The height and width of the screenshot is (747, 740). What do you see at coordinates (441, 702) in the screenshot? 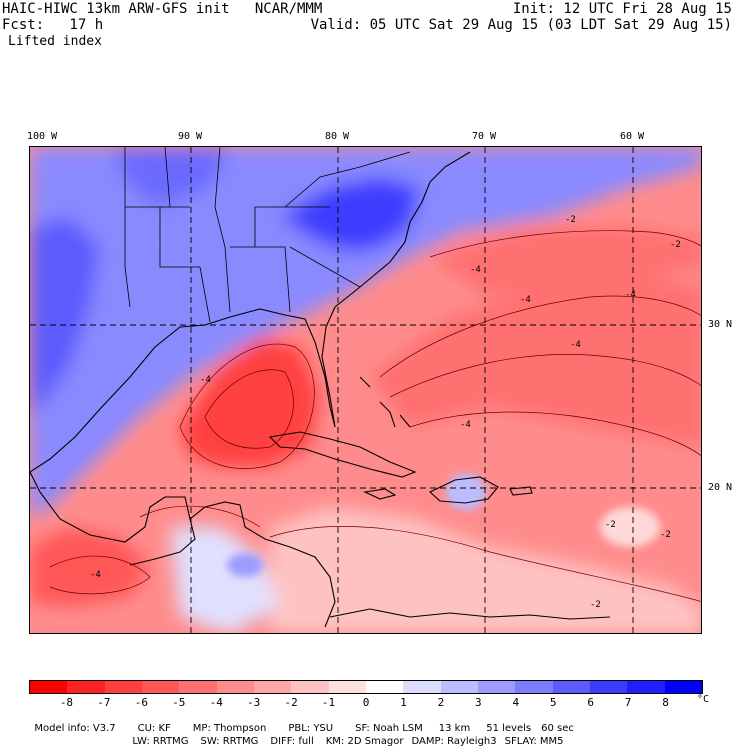
I see `colorbar-tick-label: 2` at bounding box center [441, 702].